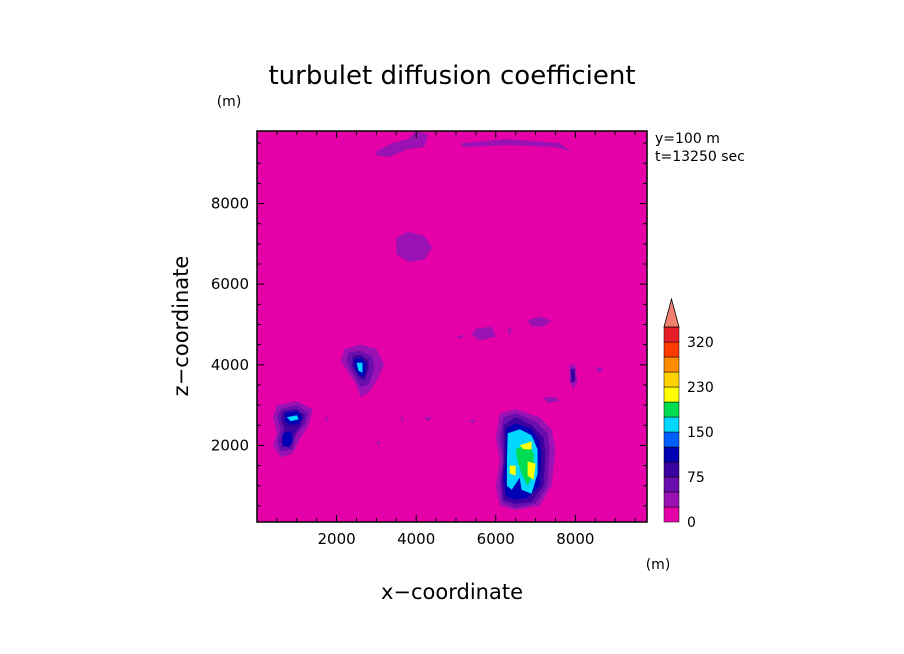 The height and width of the screenshot is (654, 904). What do you see at coordinates (452, 592) in the screenshot?
I see `x-axis-label: x−coordinate` at bounding box center [452, 592].